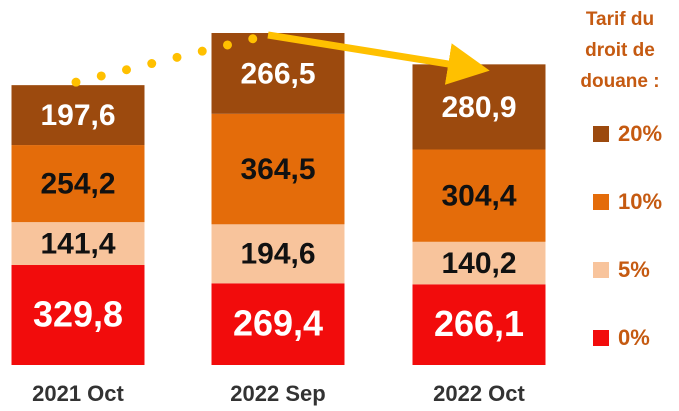 The image size is (679, 411). What do you see at coordinates (479, 393) in the screenshot?
I see `x-tick-label: 2022 Oct` at bounding box center [479, 393].